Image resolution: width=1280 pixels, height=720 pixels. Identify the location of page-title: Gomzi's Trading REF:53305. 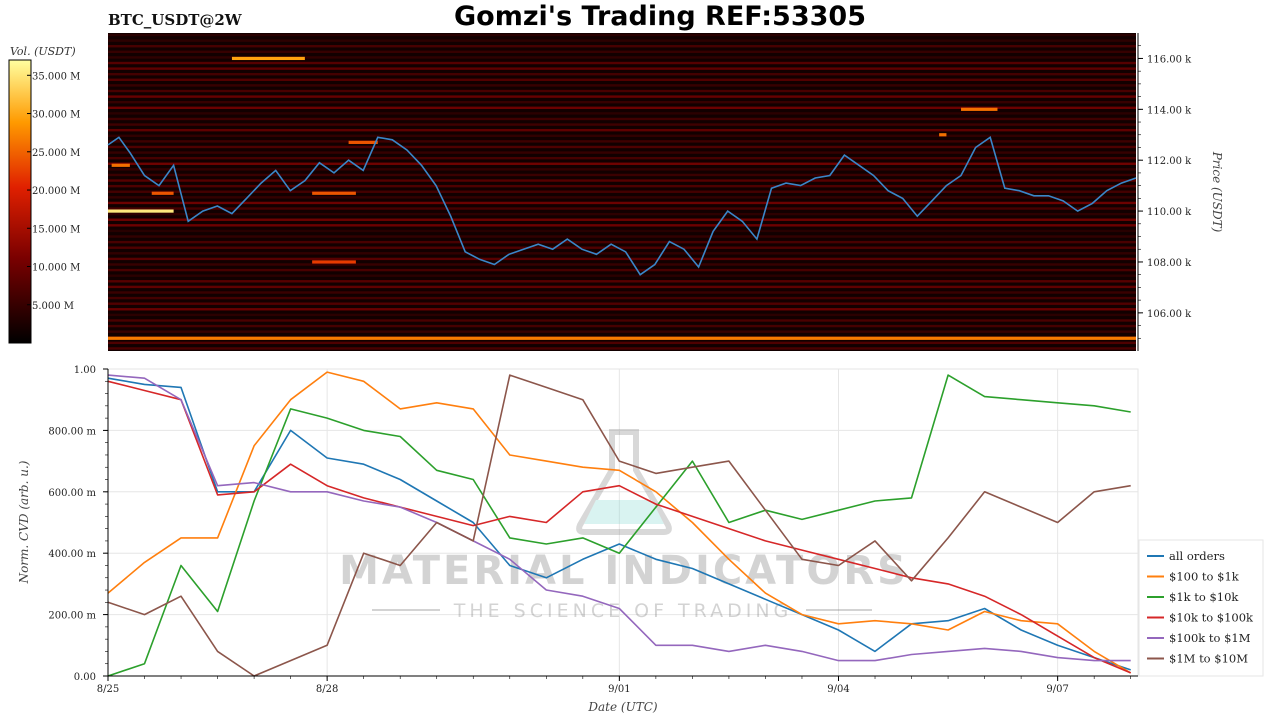
(660, 16).